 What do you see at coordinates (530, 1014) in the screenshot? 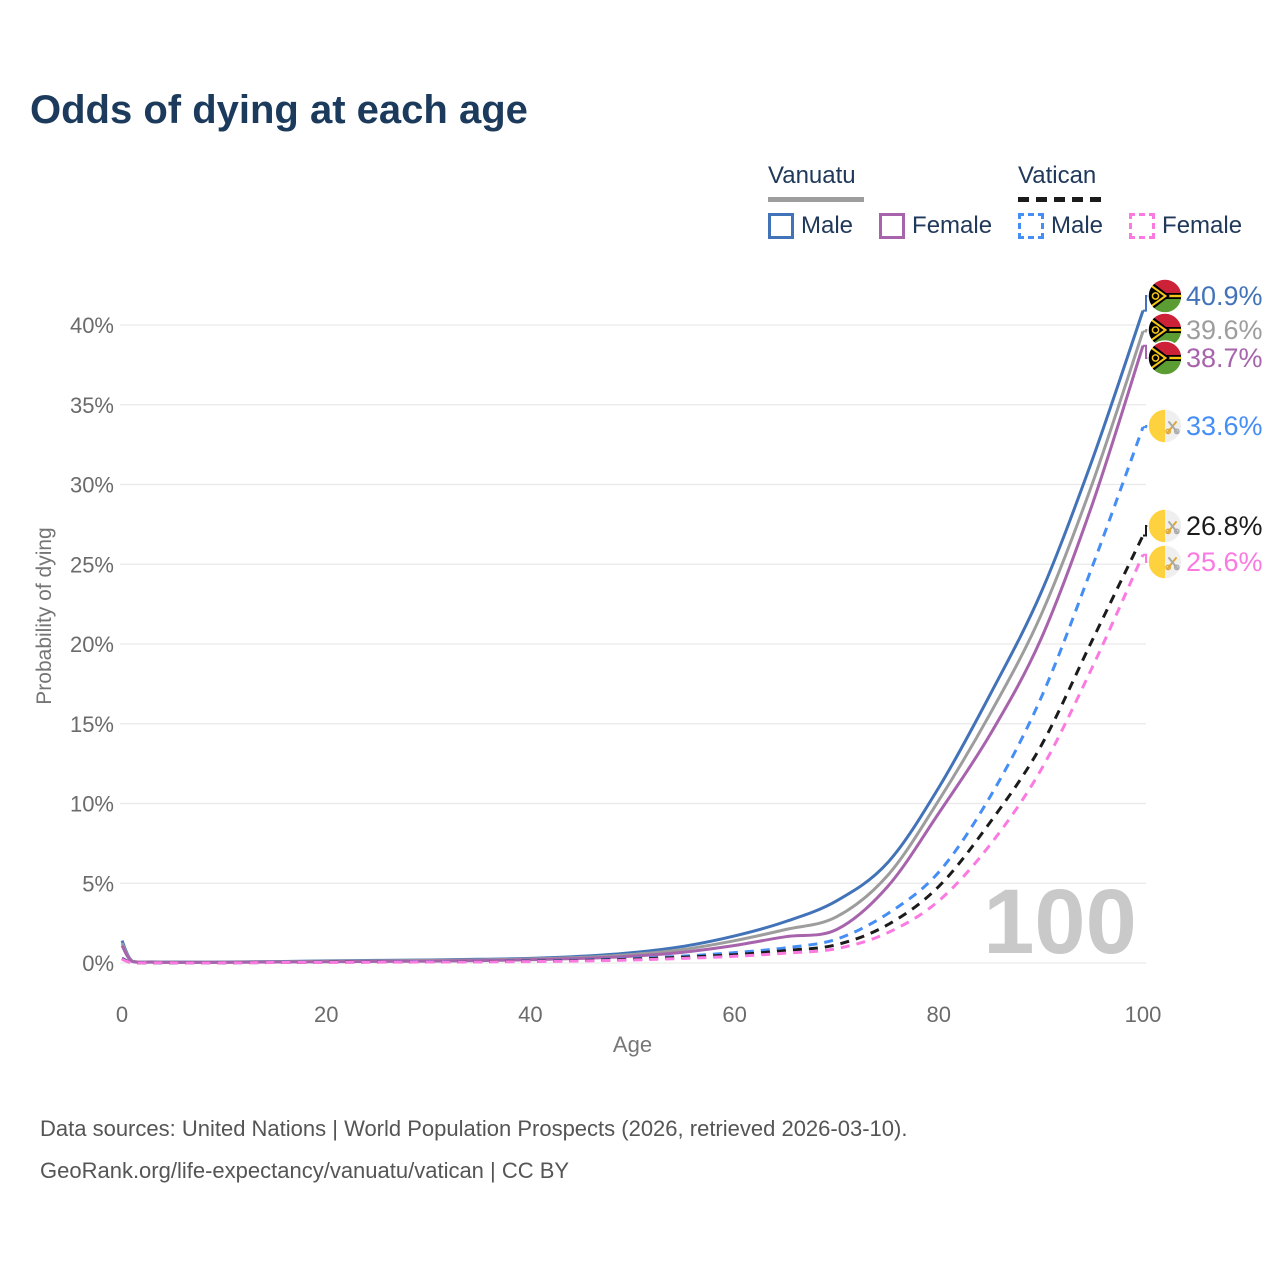
I see `x-tick-label: 40` at bounding box center [530, 1014].